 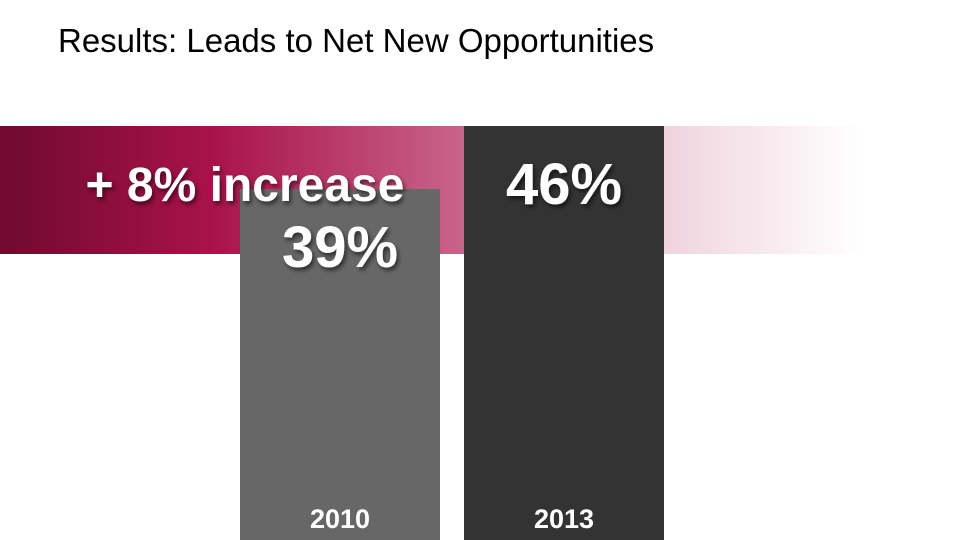 What do you see at coordinates (564, 519) in the screenshot?
I see `category-label-2013: 2013` at bounding box center [564, 519].